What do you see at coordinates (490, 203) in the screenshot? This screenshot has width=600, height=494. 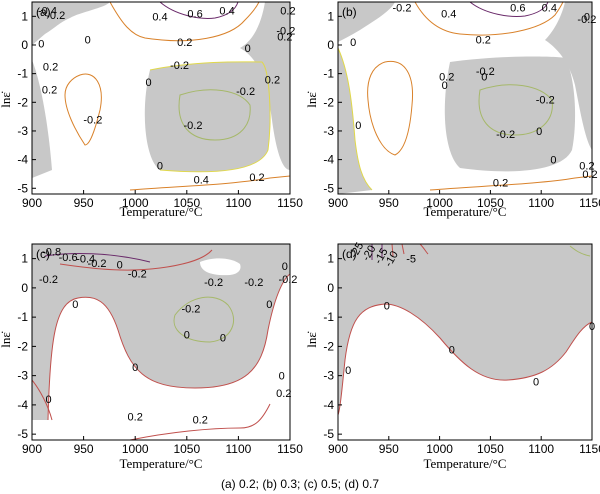 I see `x-tick-label: 1050` at bounding box center [490, 203].